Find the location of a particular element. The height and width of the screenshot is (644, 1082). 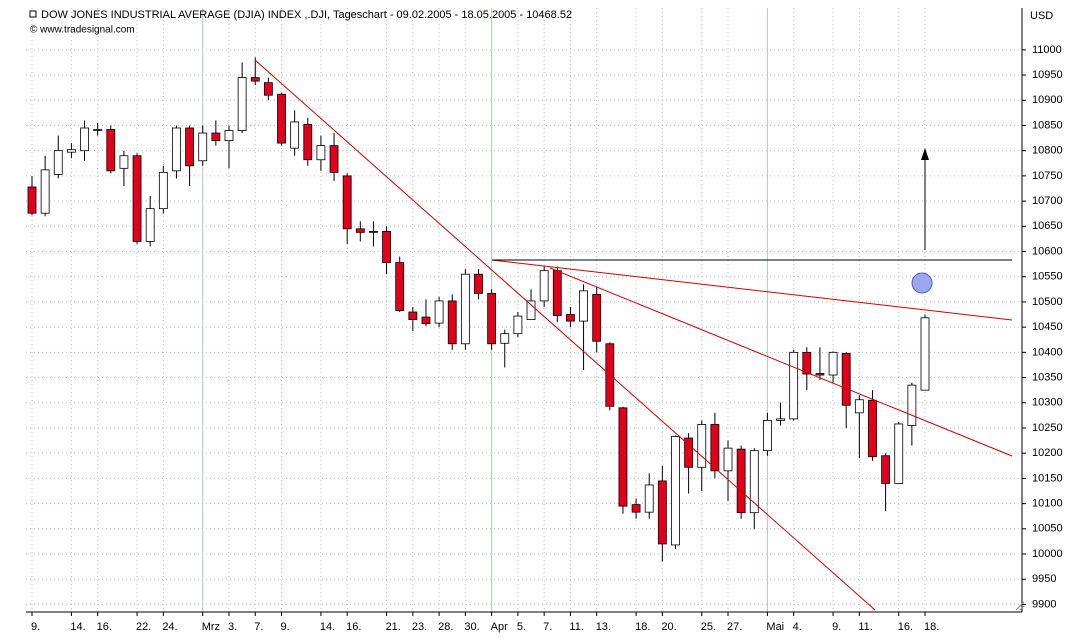

marker-circle is located at coordinates (922, 283).